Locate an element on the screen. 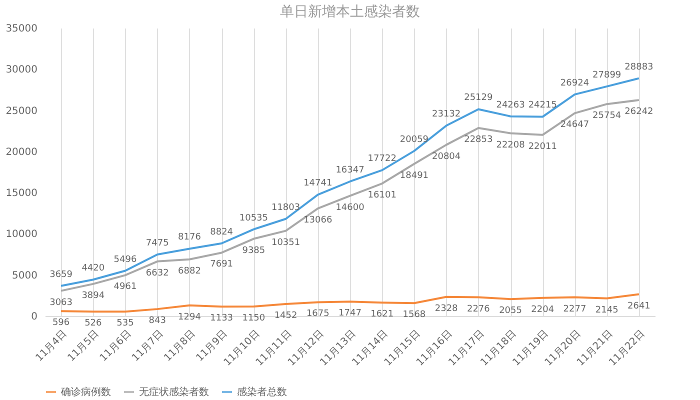 This screenshot has width=700, height=400. data-label: 1675 is located at coordinates (318, 314).